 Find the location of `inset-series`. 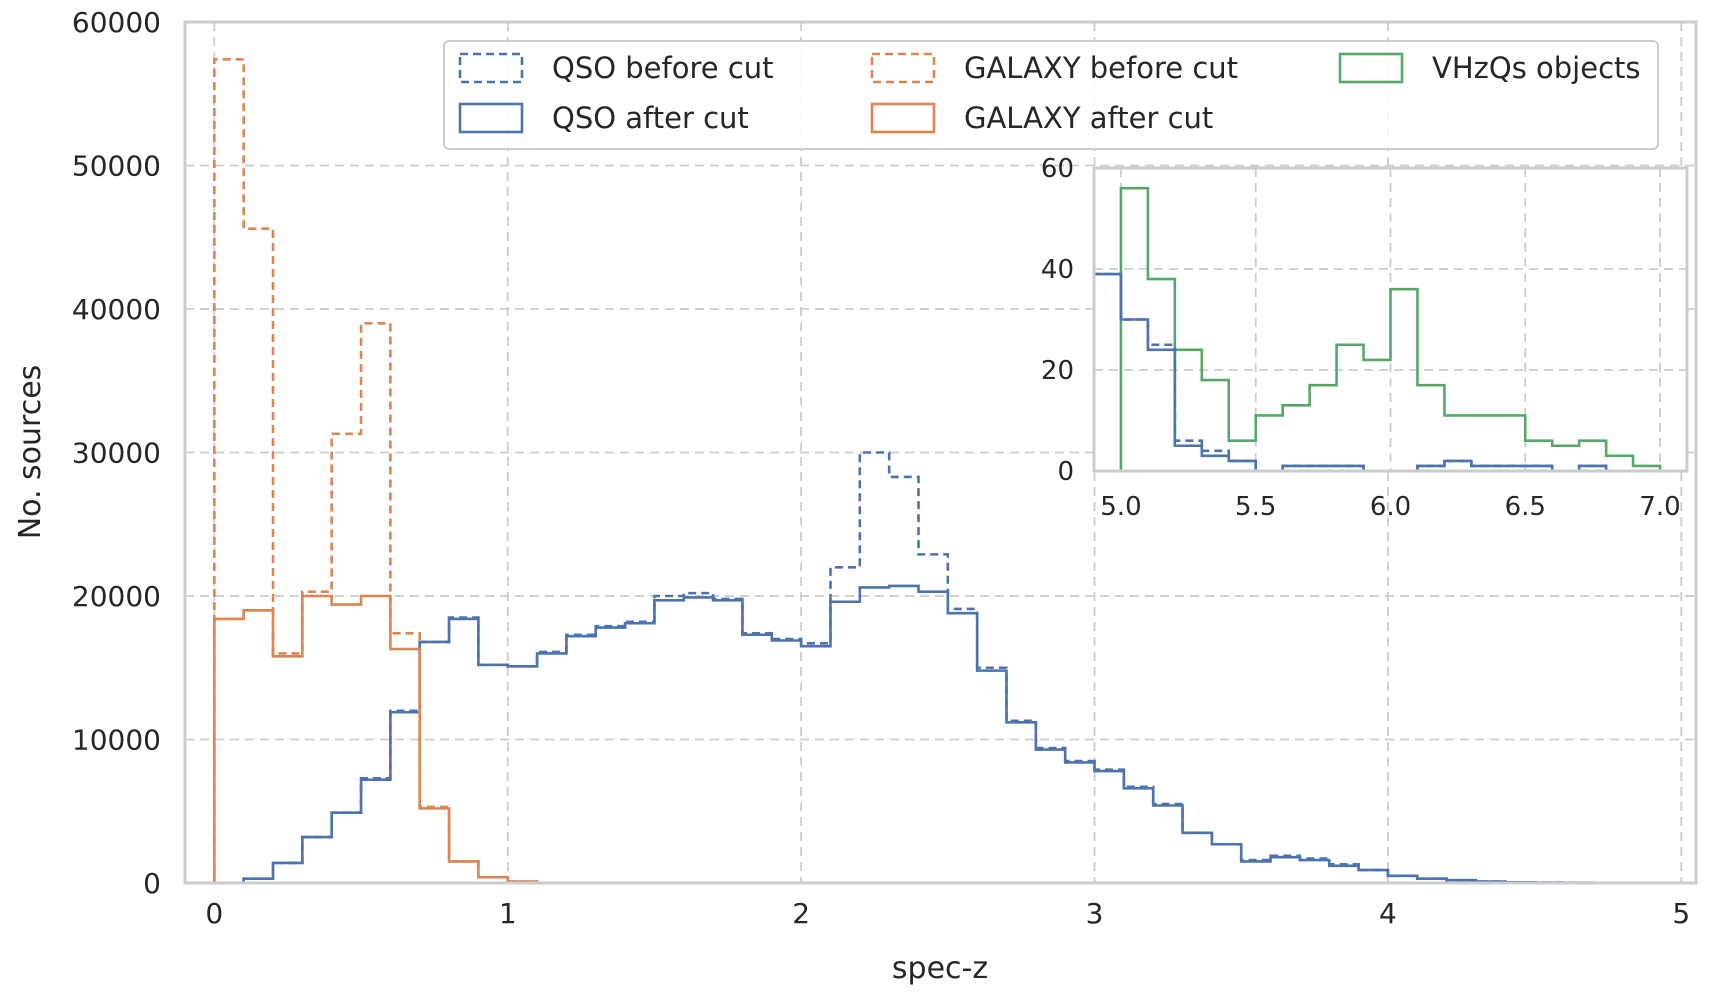

inset-series is located at coordinates (1378, 328).